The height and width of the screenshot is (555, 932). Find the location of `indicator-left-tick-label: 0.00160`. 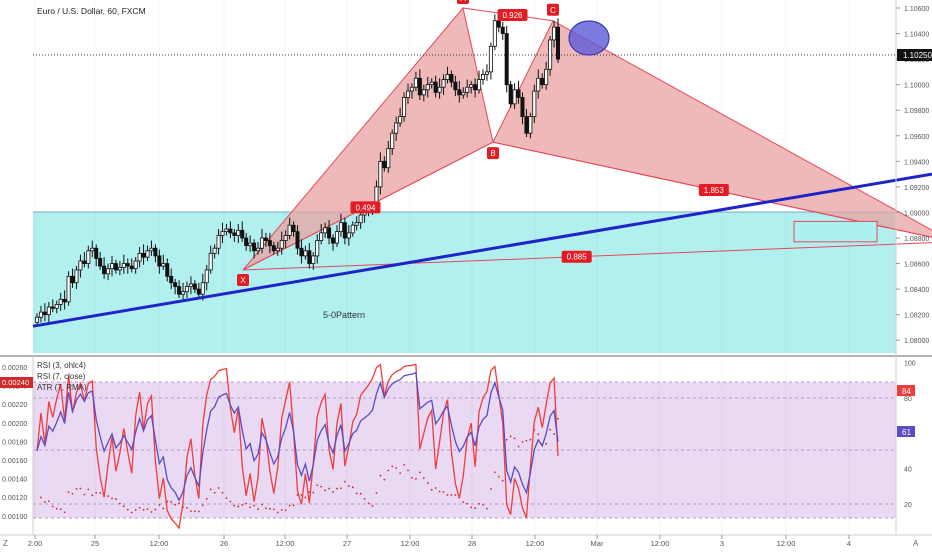

indicator-left-tick-label: 0.00160 is located at coordinates (14, 461).